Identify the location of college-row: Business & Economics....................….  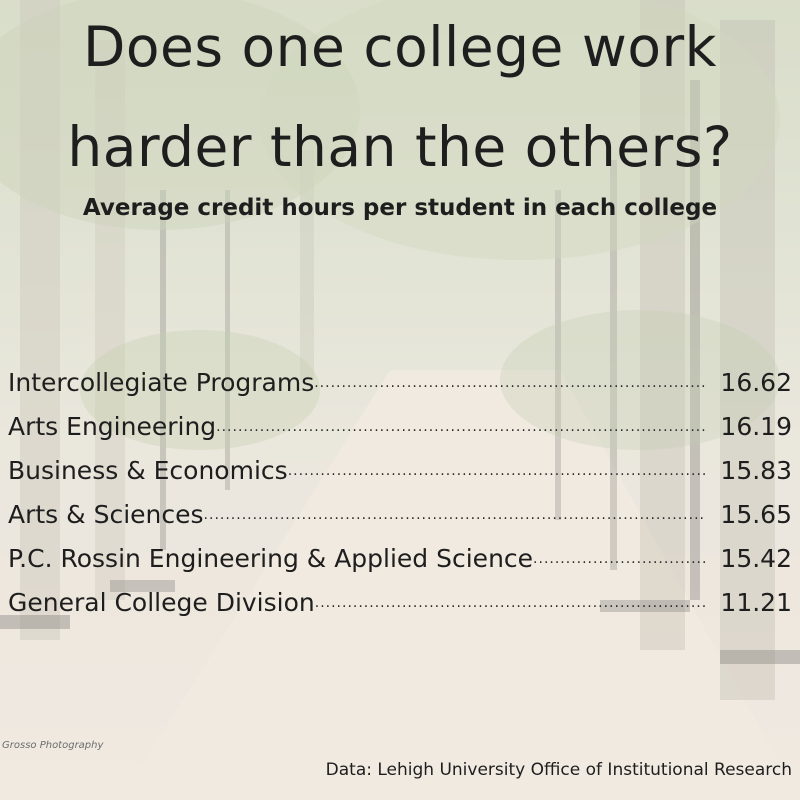
(400, 464).